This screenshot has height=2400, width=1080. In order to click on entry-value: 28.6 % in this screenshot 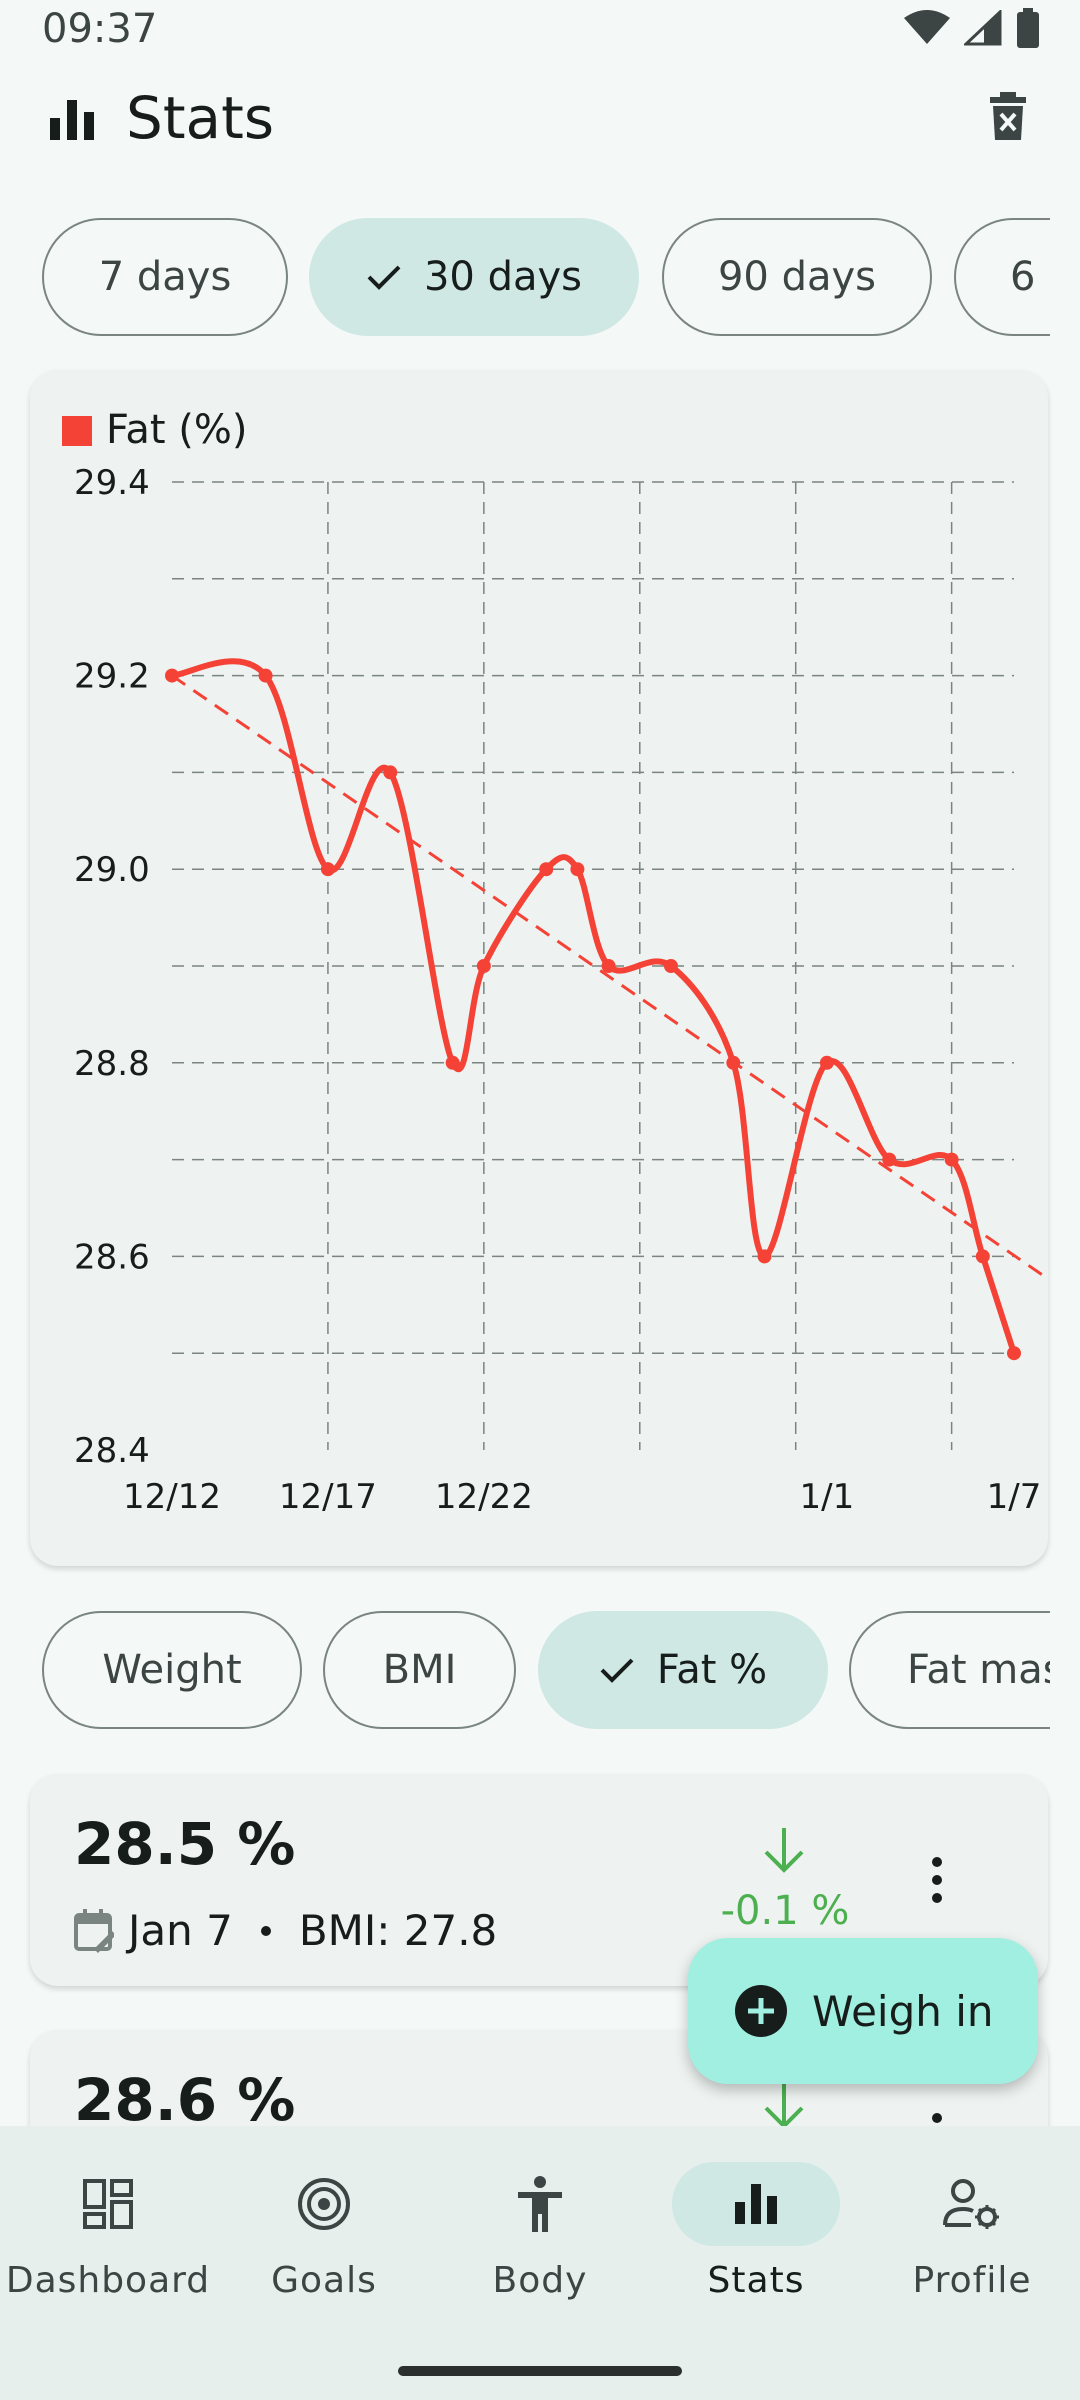, I will do `click(185, 2100)`.